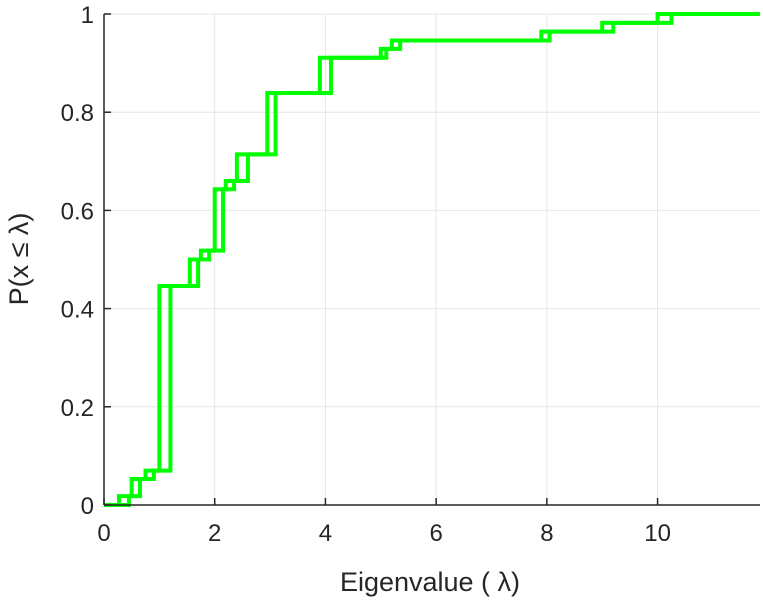 The width and height of the screenshot is (763, 600). What do you see at coordinates (214, 533) in the screenshot?
I see `x-tick-label-1: 2` at bounding box center [214, 533].